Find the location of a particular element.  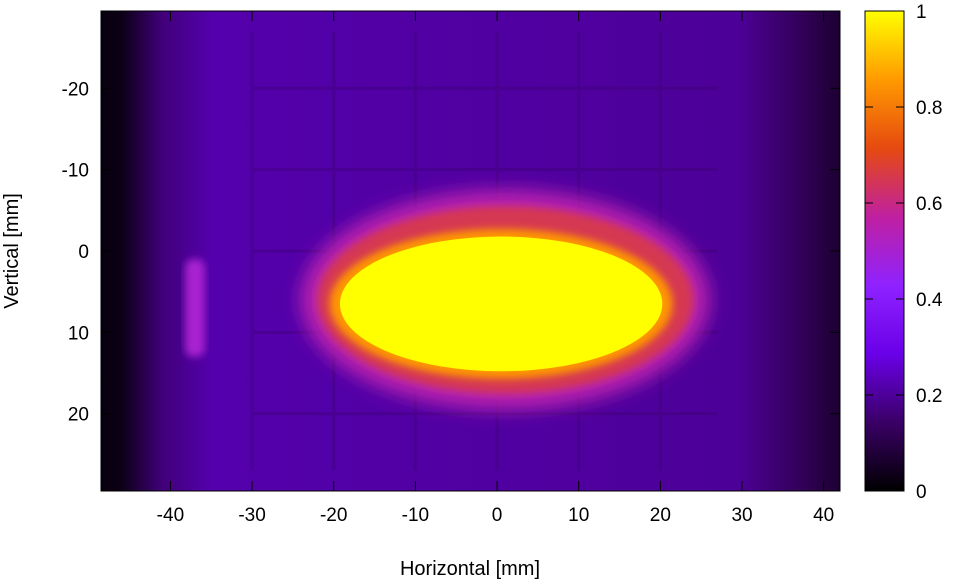

colorbar-tick-label: 0.2 is located at coordinates (929, 396).